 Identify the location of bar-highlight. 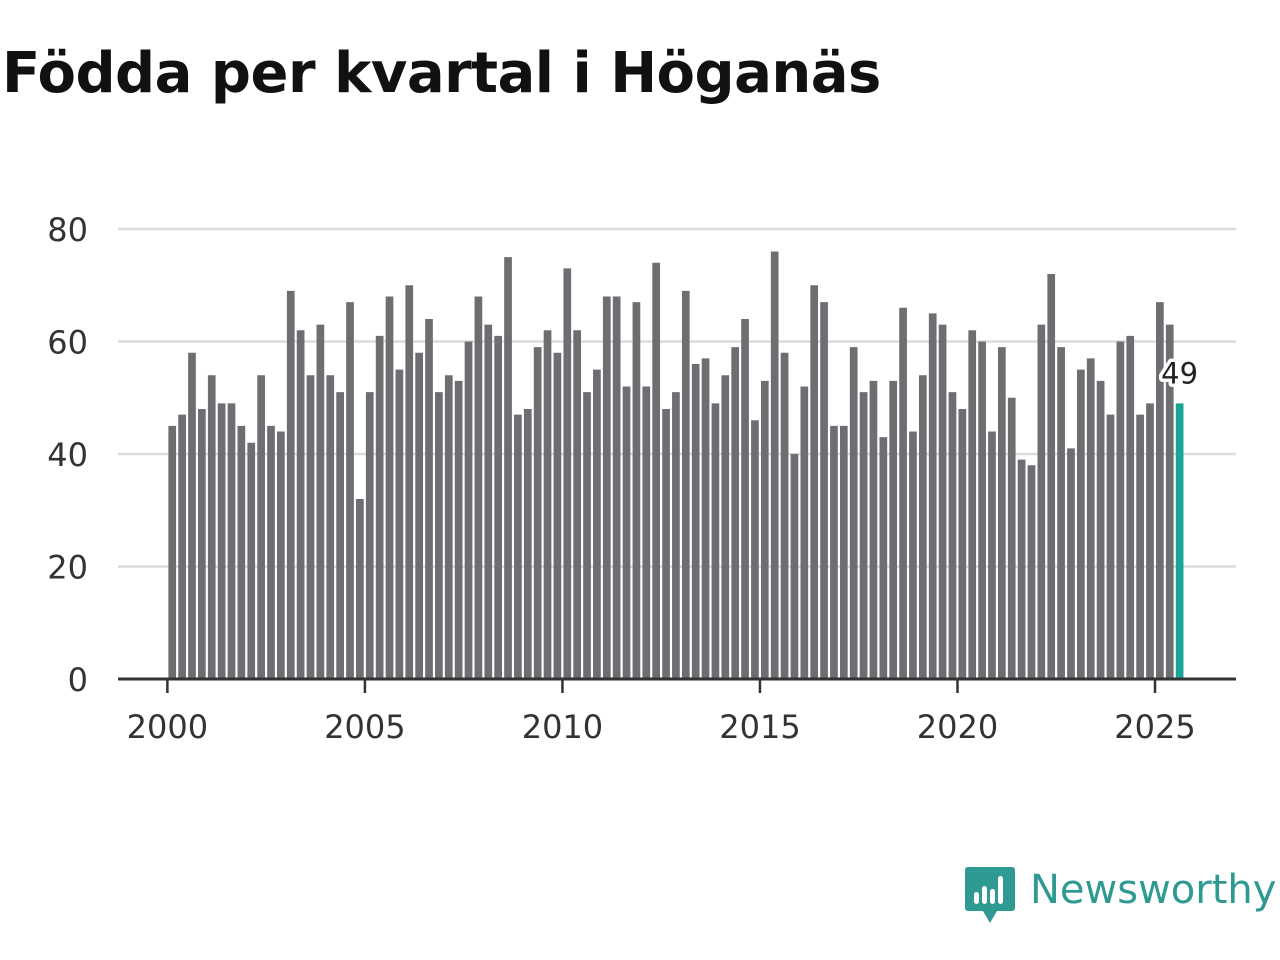
(1179, 541).